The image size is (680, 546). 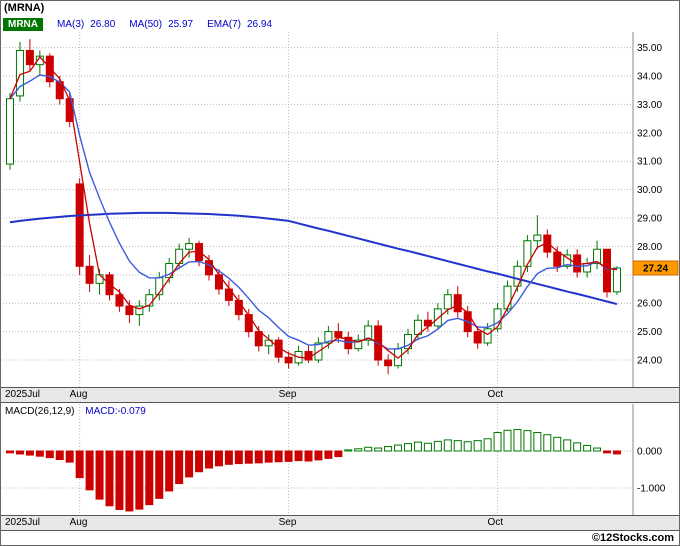 I want to click on indicator-legend: MRNA MA(3) 26.80 MA(50) 25.97 EMA(7) 26.94, so click(x=340, y=24).